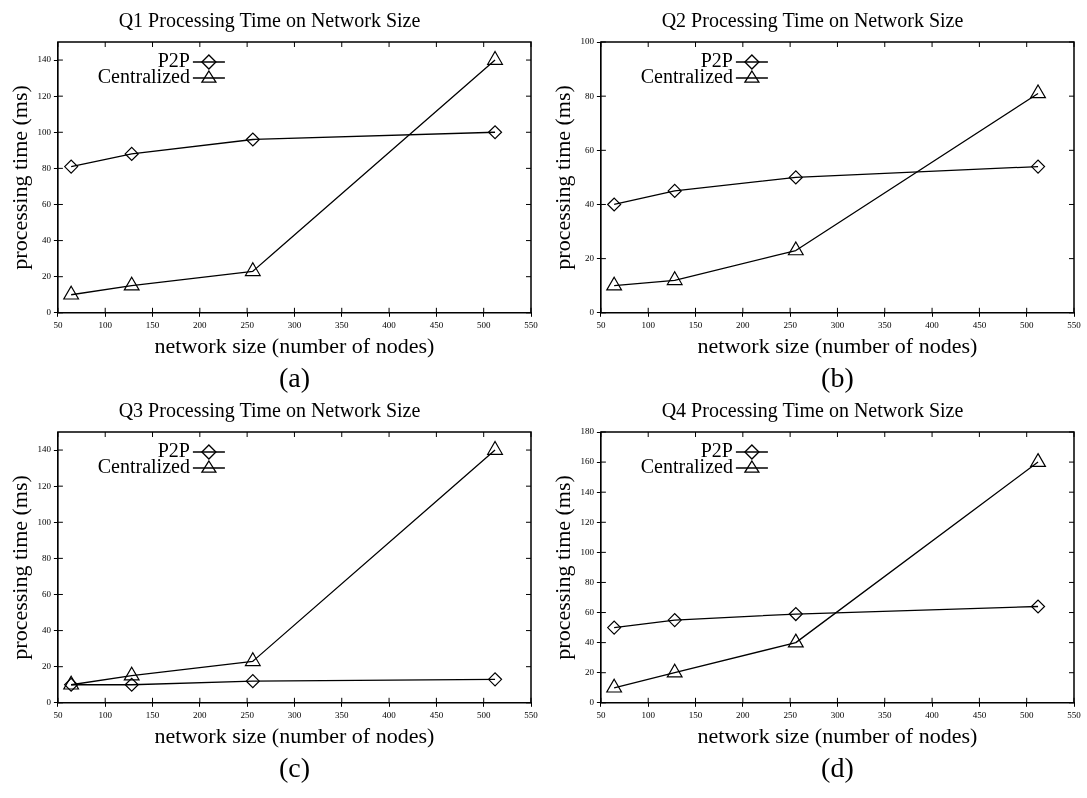 The width and height of the screenshot is (1087, 798). Describe the element at coordinates (837, 768) in the screenshot. I see `text: (d)` at that location.